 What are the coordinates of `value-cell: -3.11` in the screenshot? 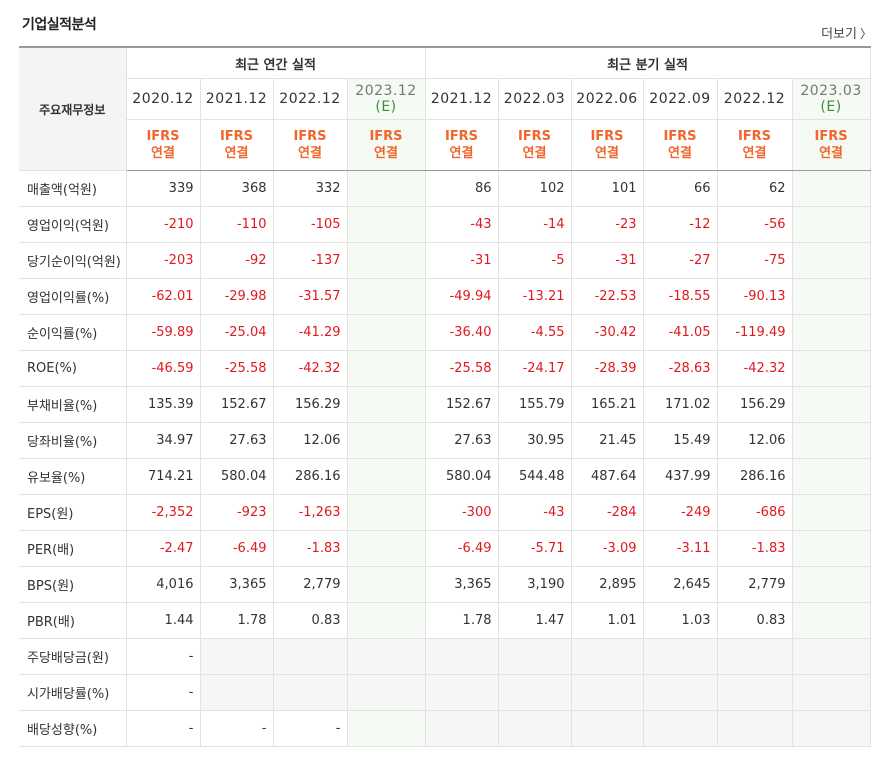 It's located at (680, 548).